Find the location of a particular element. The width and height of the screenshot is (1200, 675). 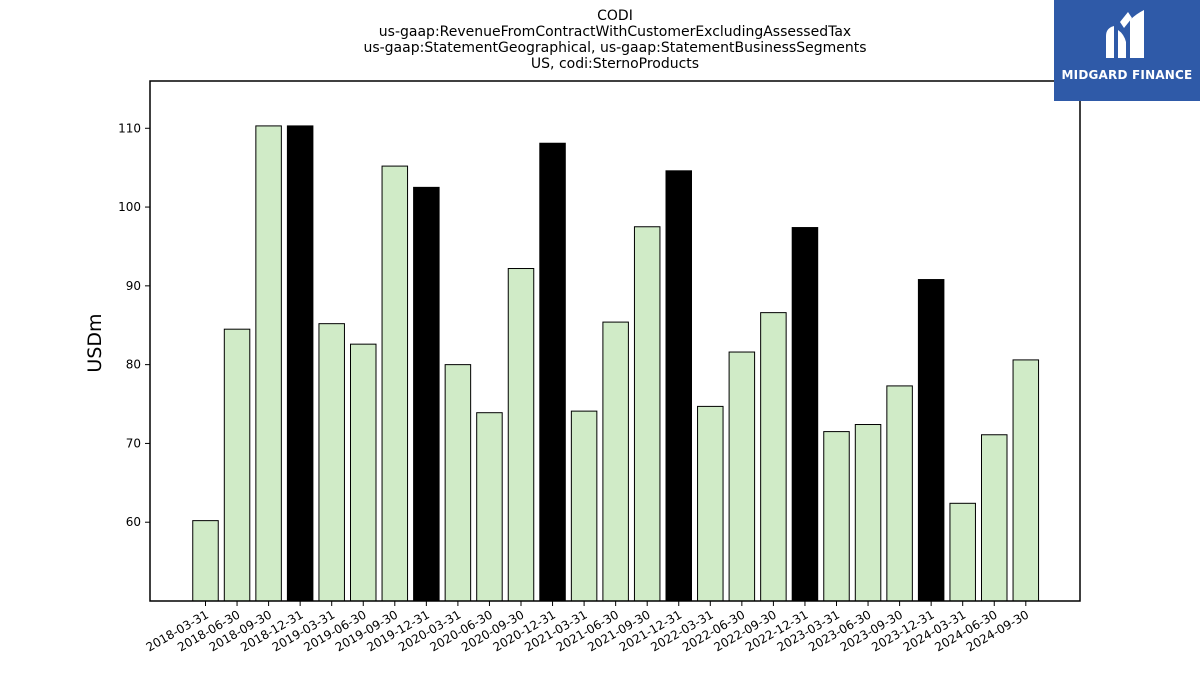

y-tick-label: 90 is located at coordinates (133, 286).